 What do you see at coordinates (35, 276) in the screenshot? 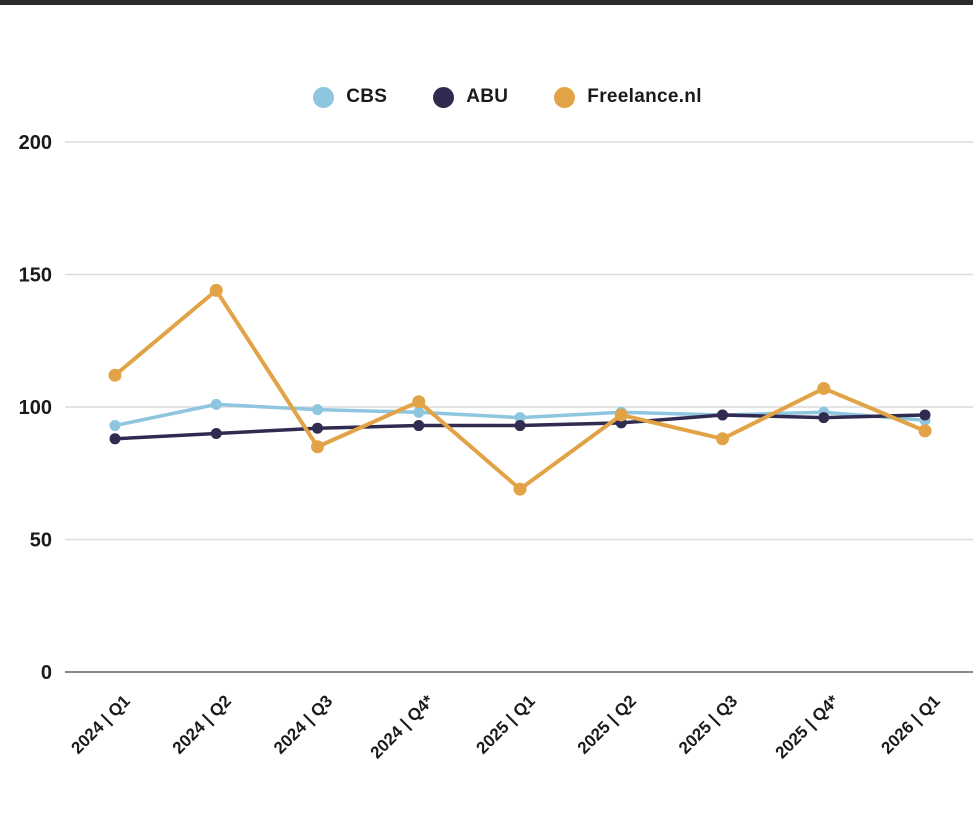
I see `y-tick-label-150: 150` at bounding box center [35, 276].